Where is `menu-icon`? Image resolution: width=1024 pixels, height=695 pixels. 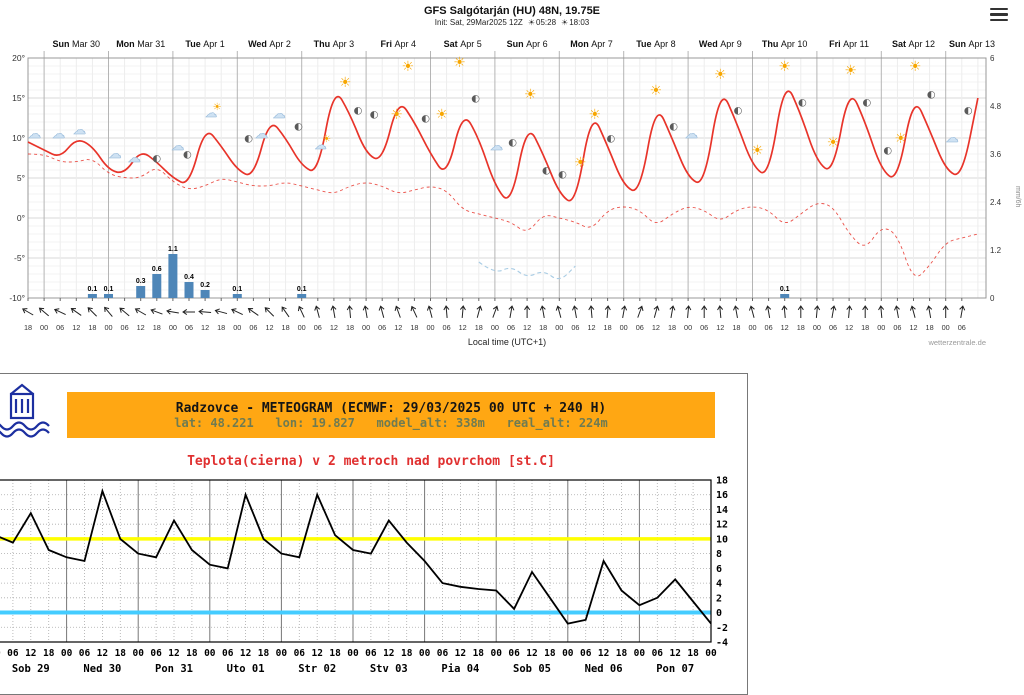 menu-icon is located at coordinates (999, 14).